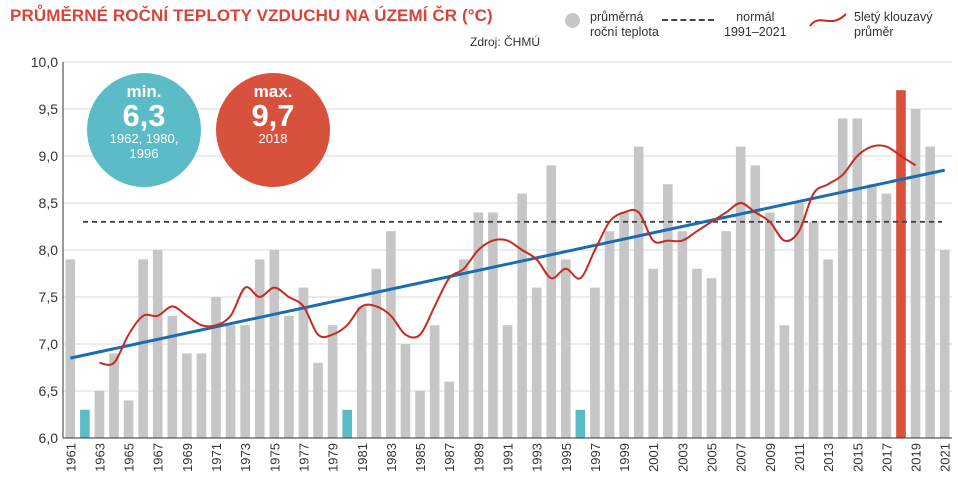  Describe the element at coordinates (755, 32) in the screenshot. I see `legend-normal-line2: 1991–2021` at that location.